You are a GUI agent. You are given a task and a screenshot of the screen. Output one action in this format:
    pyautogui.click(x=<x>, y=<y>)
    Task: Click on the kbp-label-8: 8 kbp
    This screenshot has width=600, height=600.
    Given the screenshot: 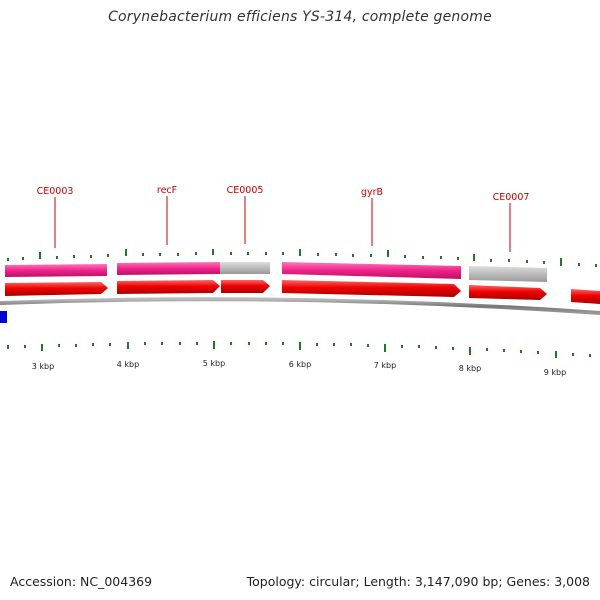 What is the action you would take?
    pyautogui.click(x=470, y=368)
    